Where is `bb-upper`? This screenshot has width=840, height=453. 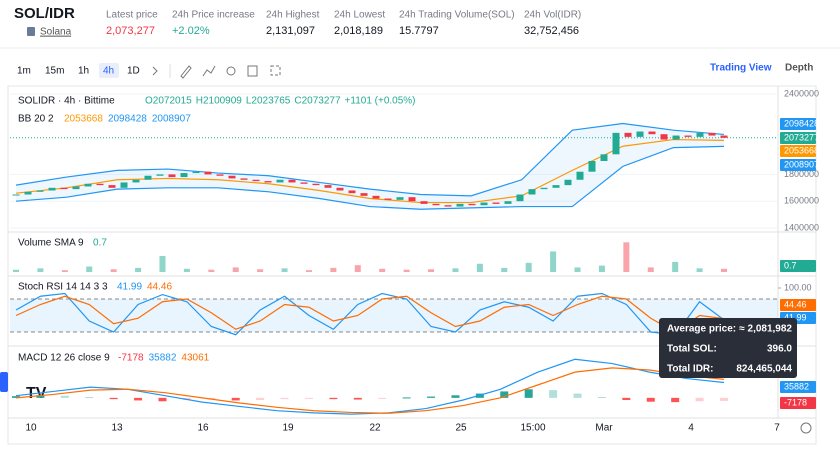 bb-upper is located at coordinates (370, 159).